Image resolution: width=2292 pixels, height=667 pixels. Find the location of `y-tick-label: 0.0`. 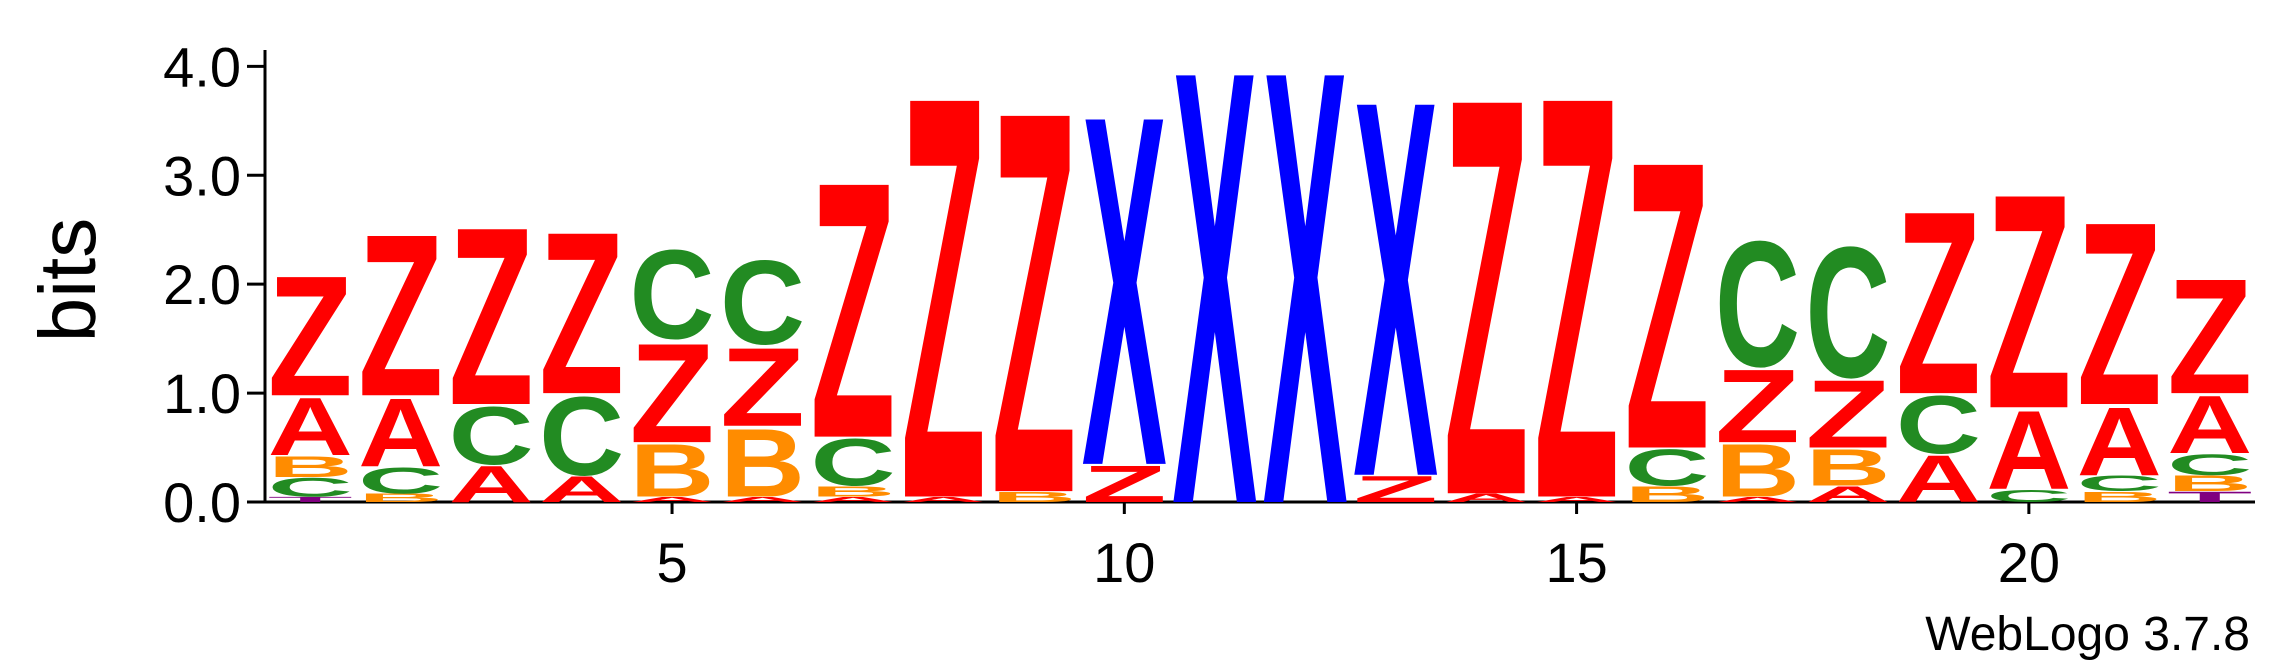

y-tick-label: 0.0 is located at coordinates (202, 502).